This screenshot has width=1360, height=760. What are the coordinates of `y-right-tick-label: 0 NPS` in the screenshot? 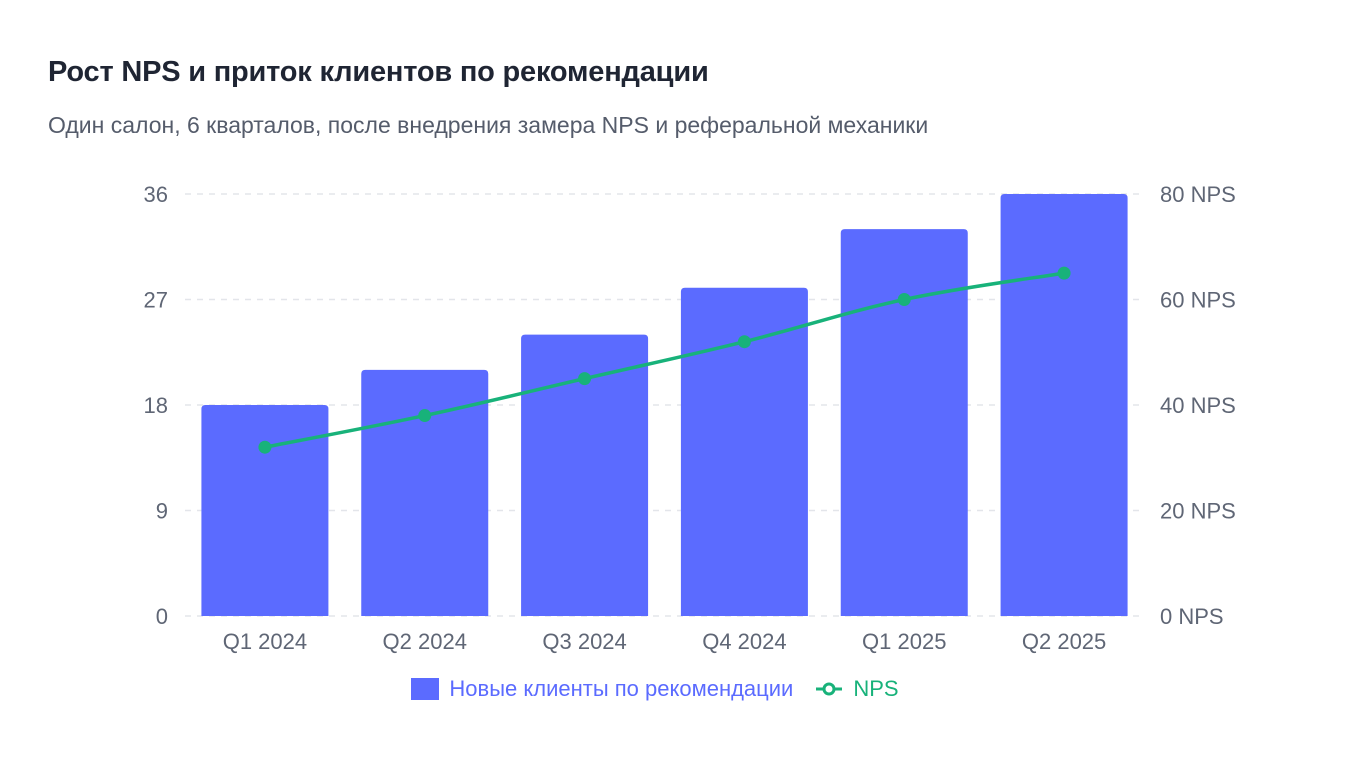 It's located at (1192, 616).